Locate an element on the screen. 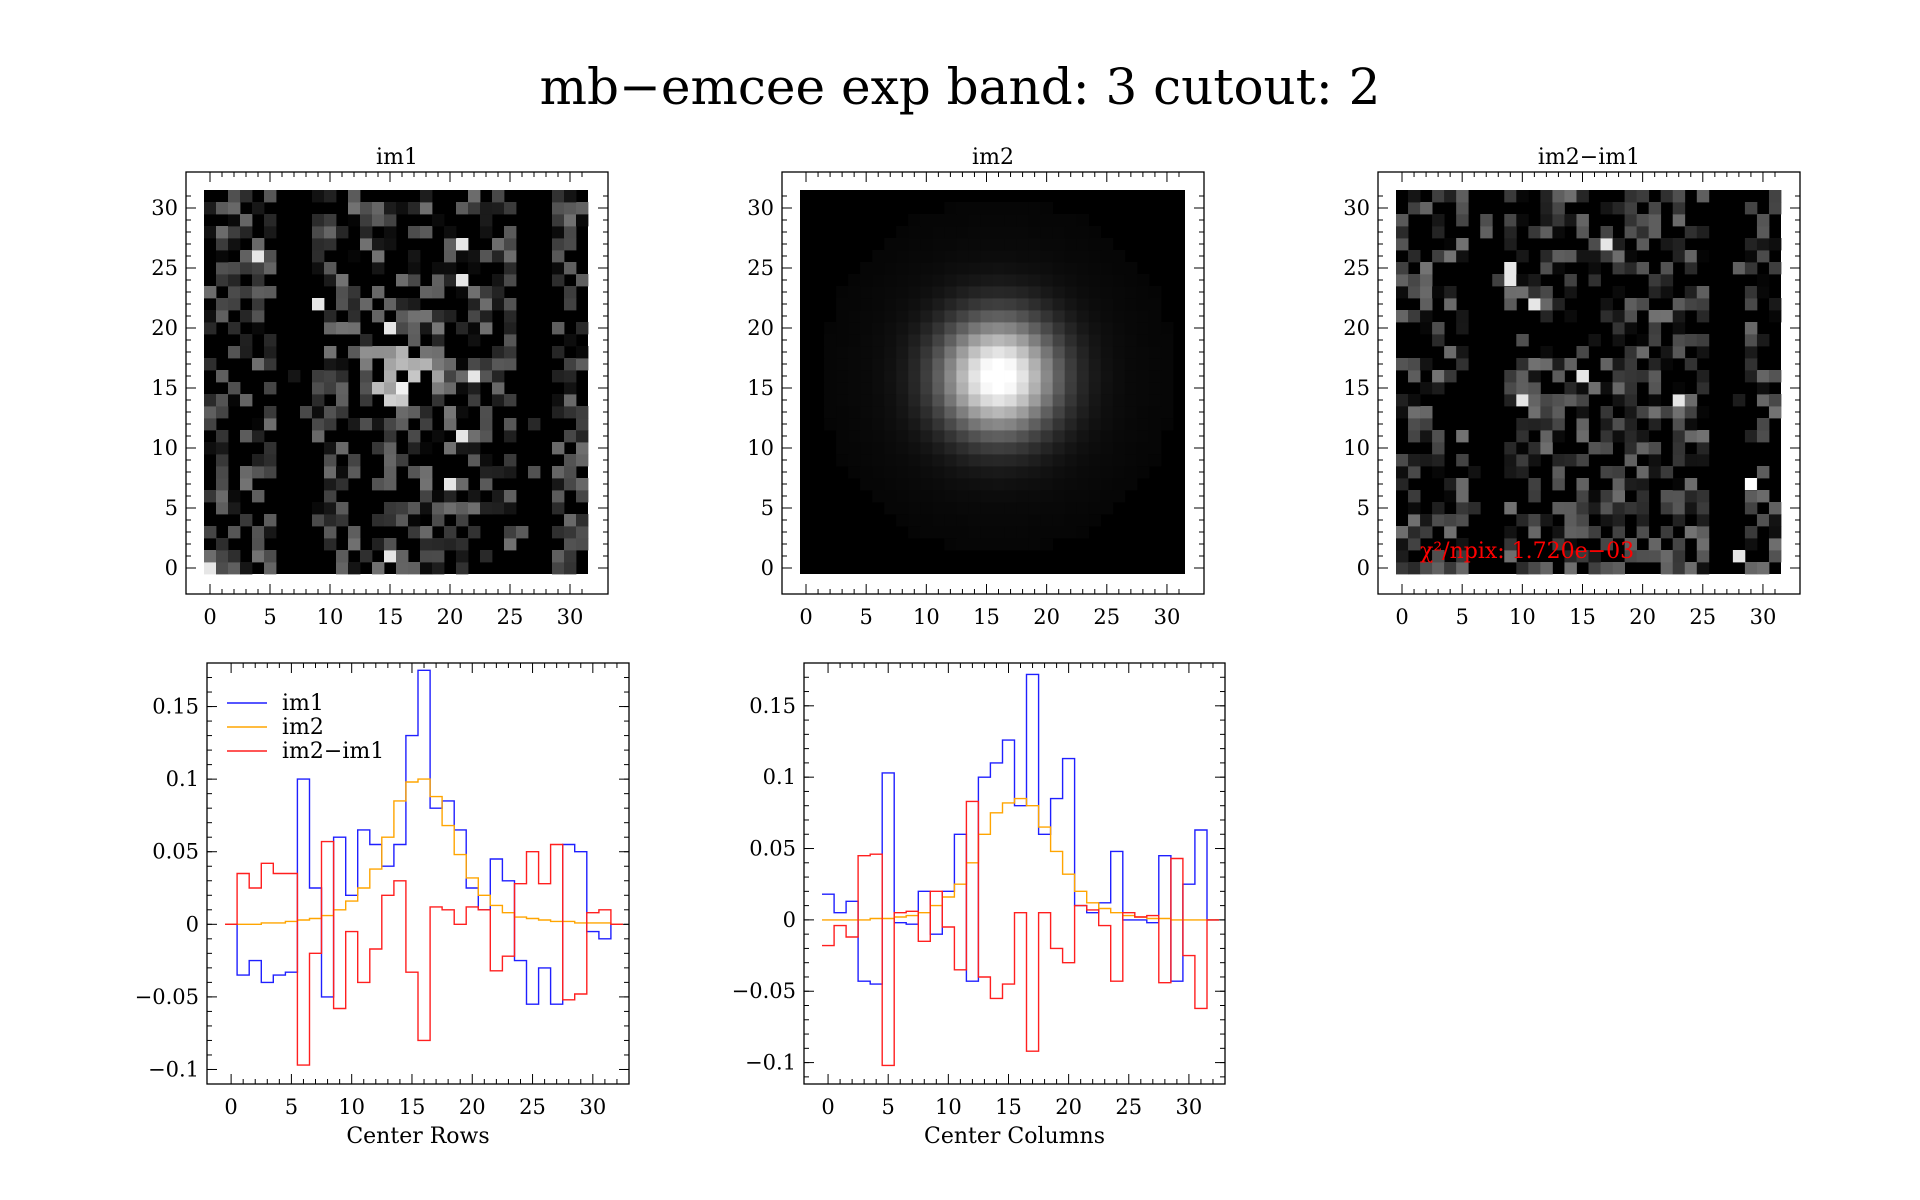 This screenshot has height=1200, width=1920. y-tick-label: 5 is located at coordinates (171, 508).